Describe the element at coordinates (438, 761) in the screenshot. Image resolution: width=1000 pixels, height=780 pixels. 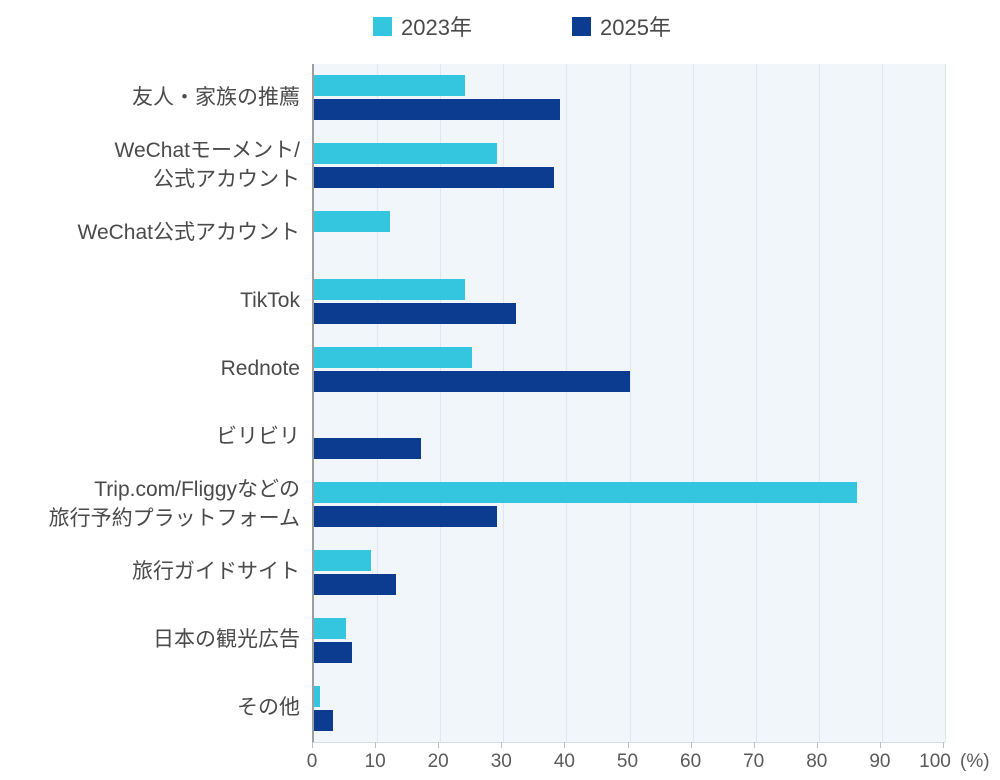
I see `x-axis-tick-label-20: 20` at that location.